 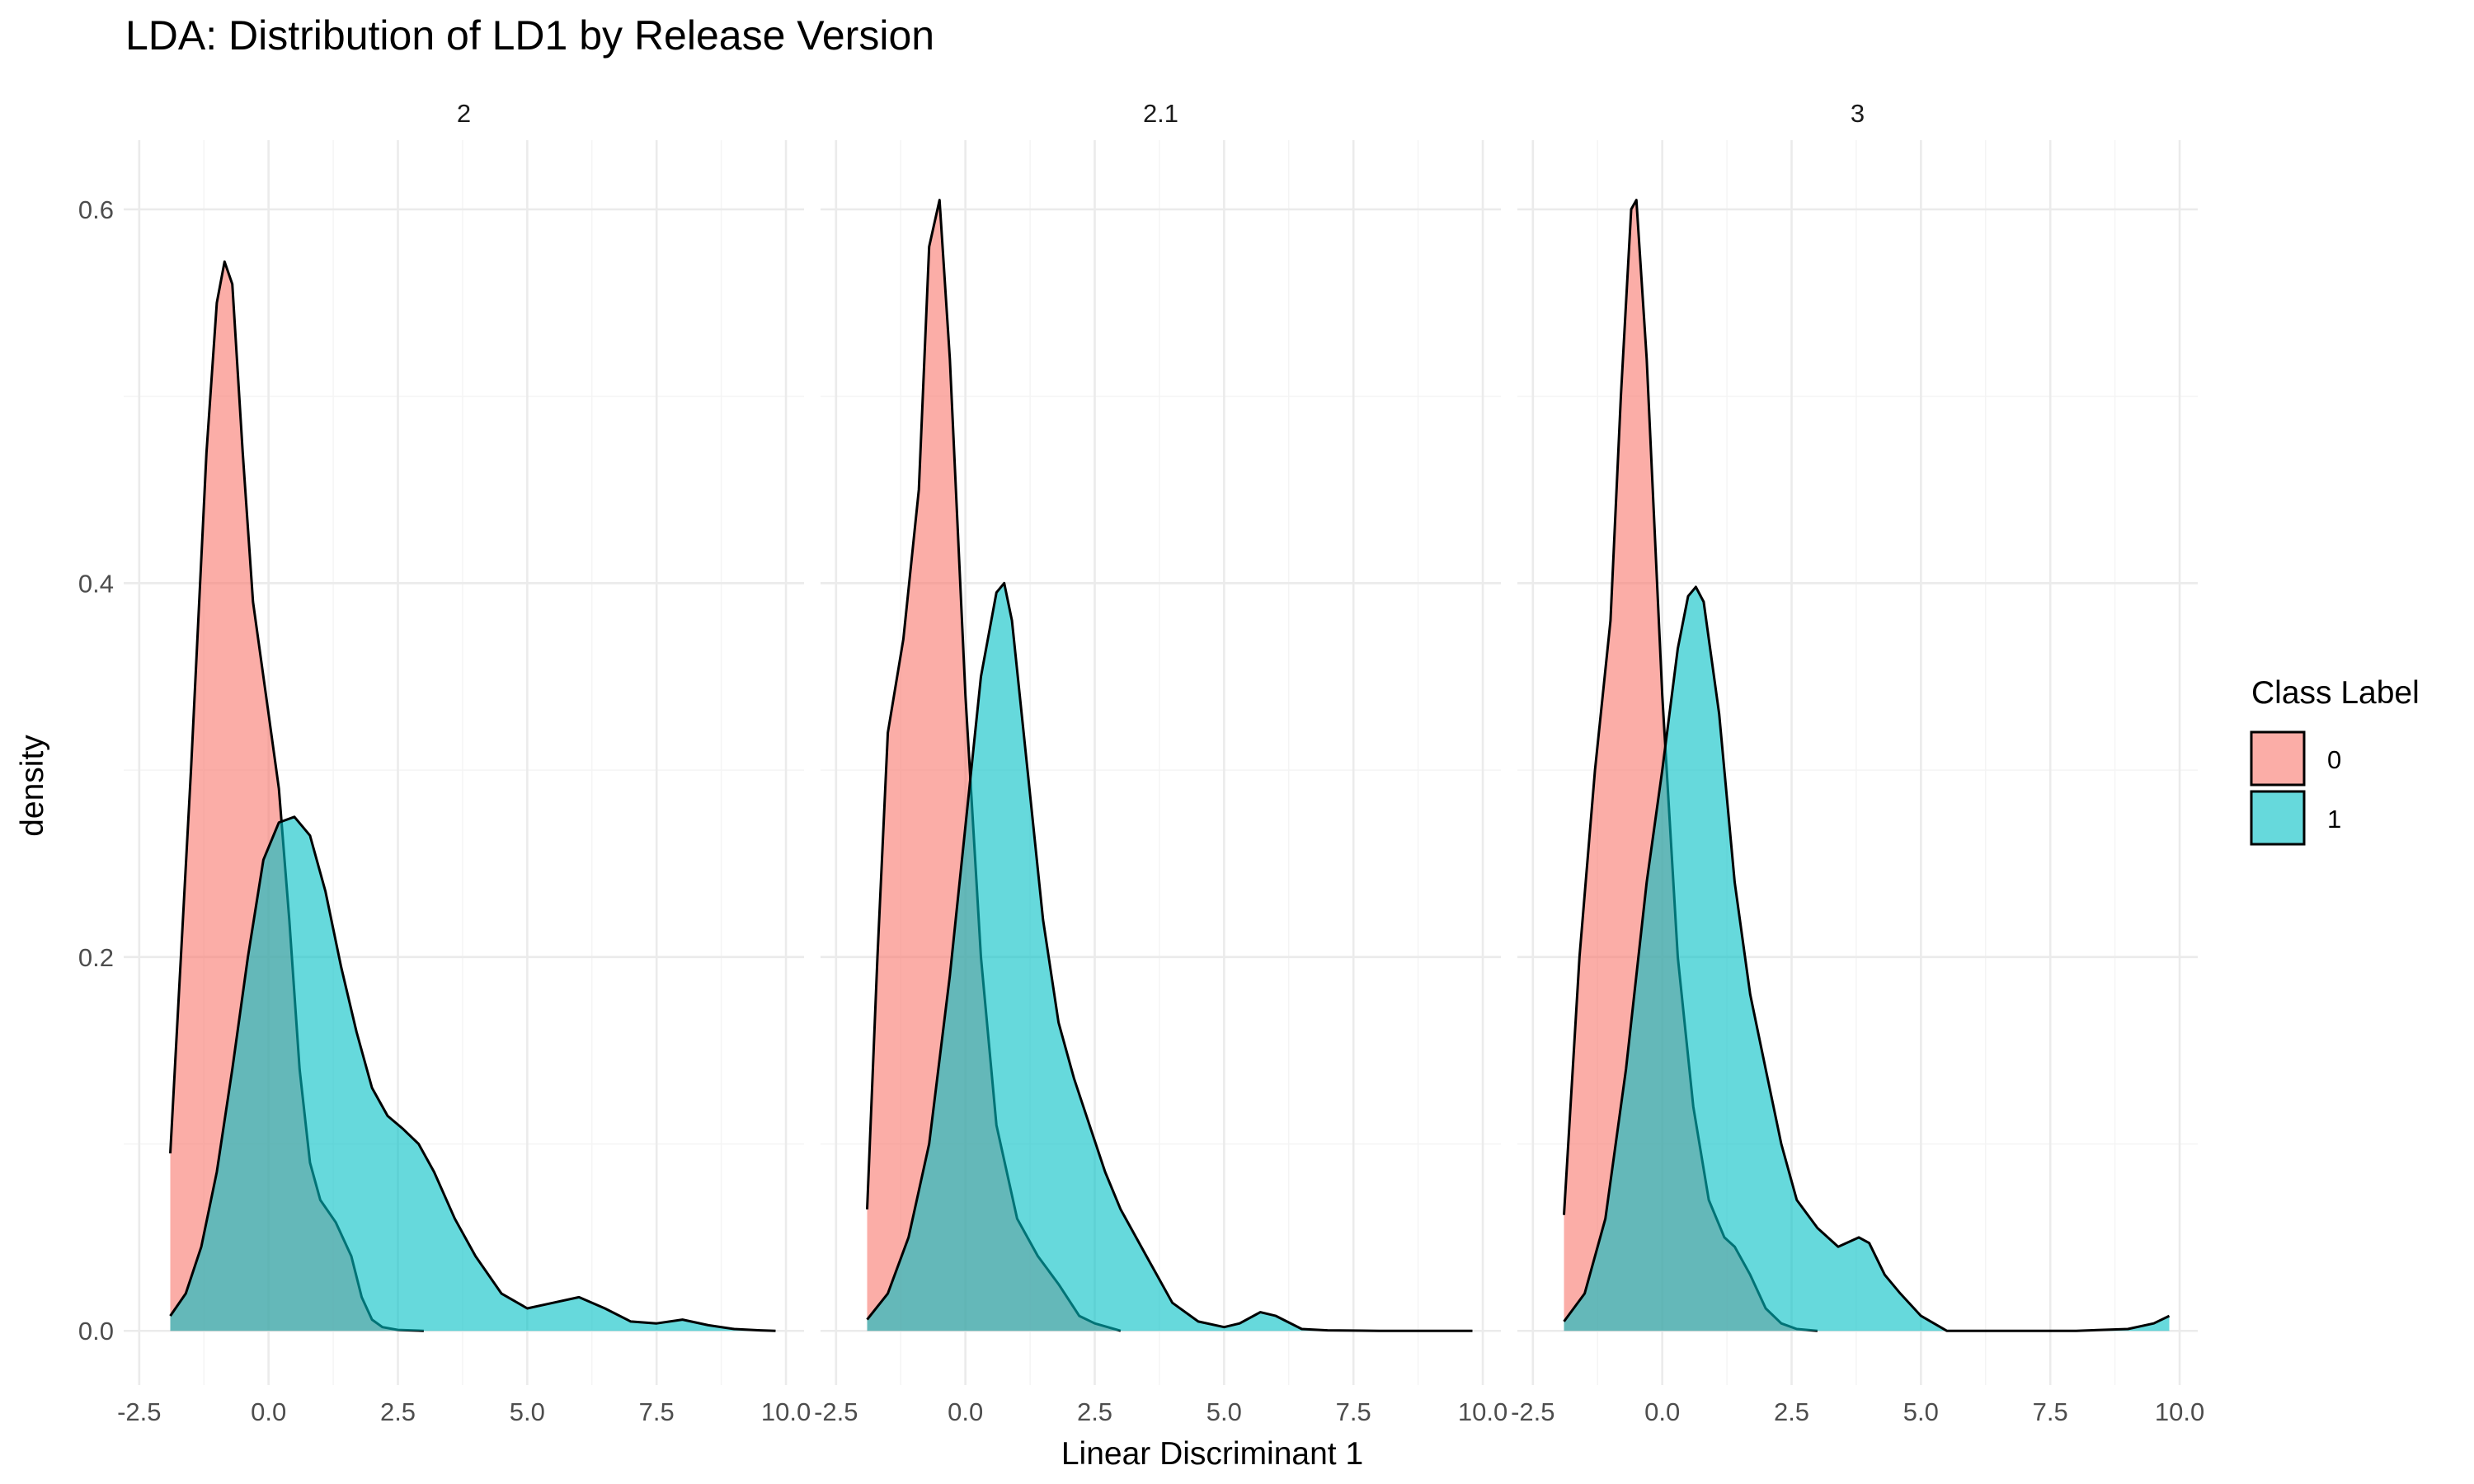 What do you see at coordinates (96, 209) in the screenshot?
I see `y-tick-label: 0.6` at bounding box center [96, 209].